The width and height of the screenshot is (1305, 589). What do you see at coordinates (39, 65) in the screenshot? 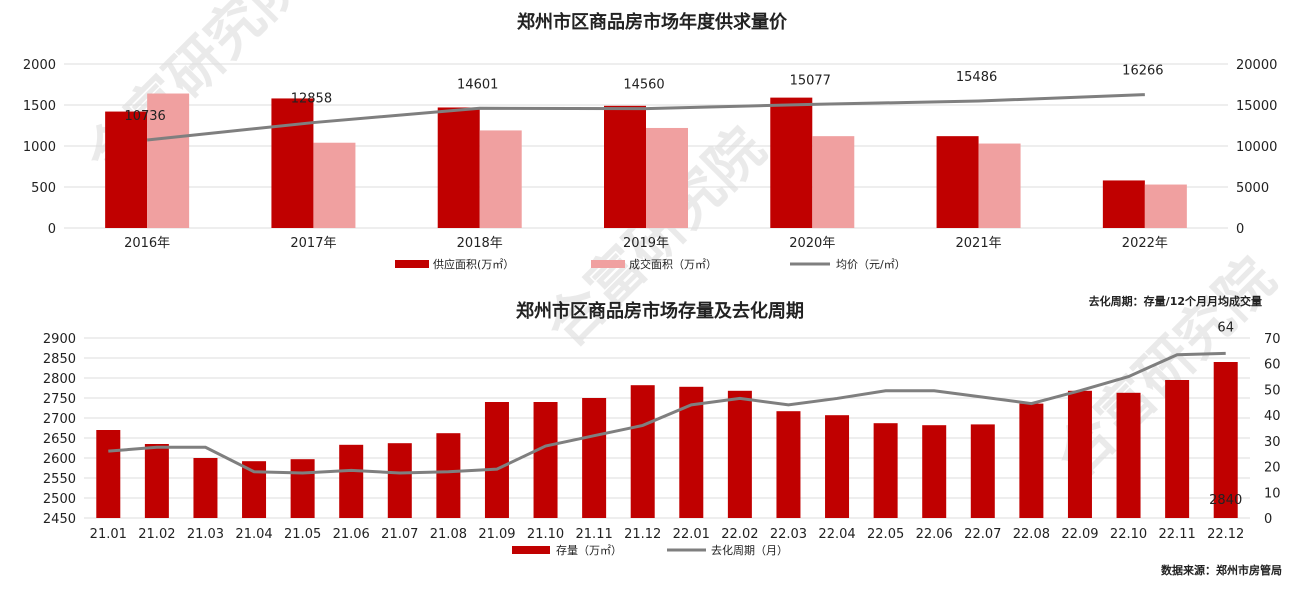
I see `y-tick-label: 2000` at bounding box center [39, 65].